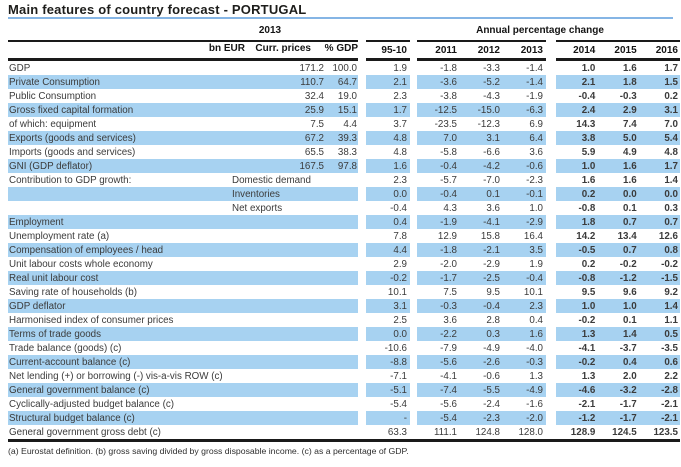 The width and height of the screenshot is (681, 467). What do you see at coordinates (587, 404) in the screenshot?
I see `cell-2014: -2.1` at bounding box center [587, 404].